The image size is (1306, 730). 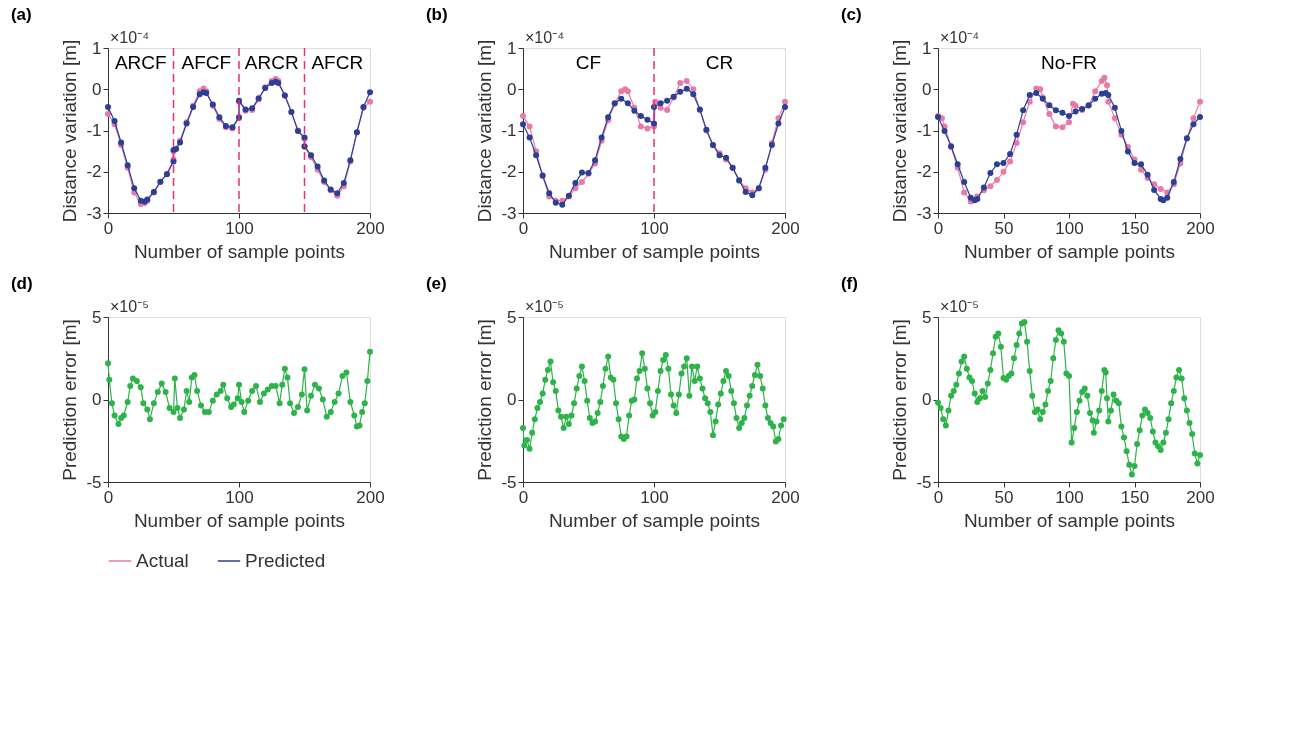 What do you see at coordinates (21, 283) in the screenshot?
I see `chart-title: (d)` at bounding box center [21, 283].